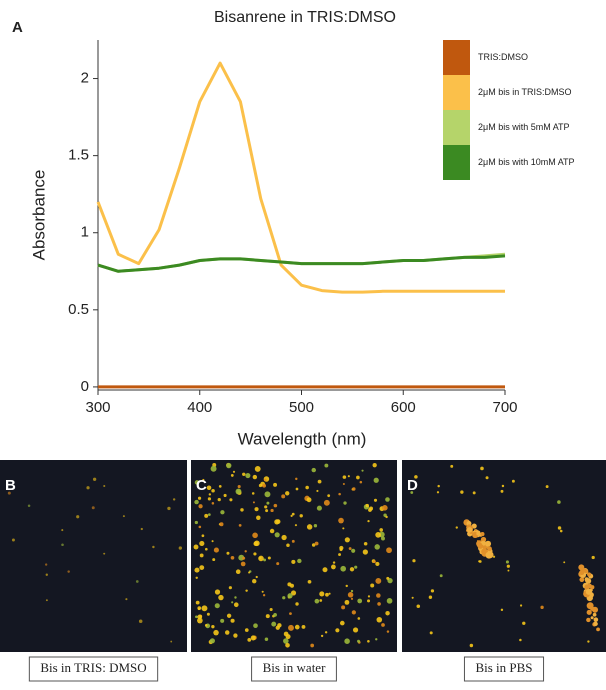 Image resolution: width=606 pixels, height=690 pixels. What do you see at coordinates (504, 556) in the screenshot?
I see `micrograph` at bounding box center [504, 556].